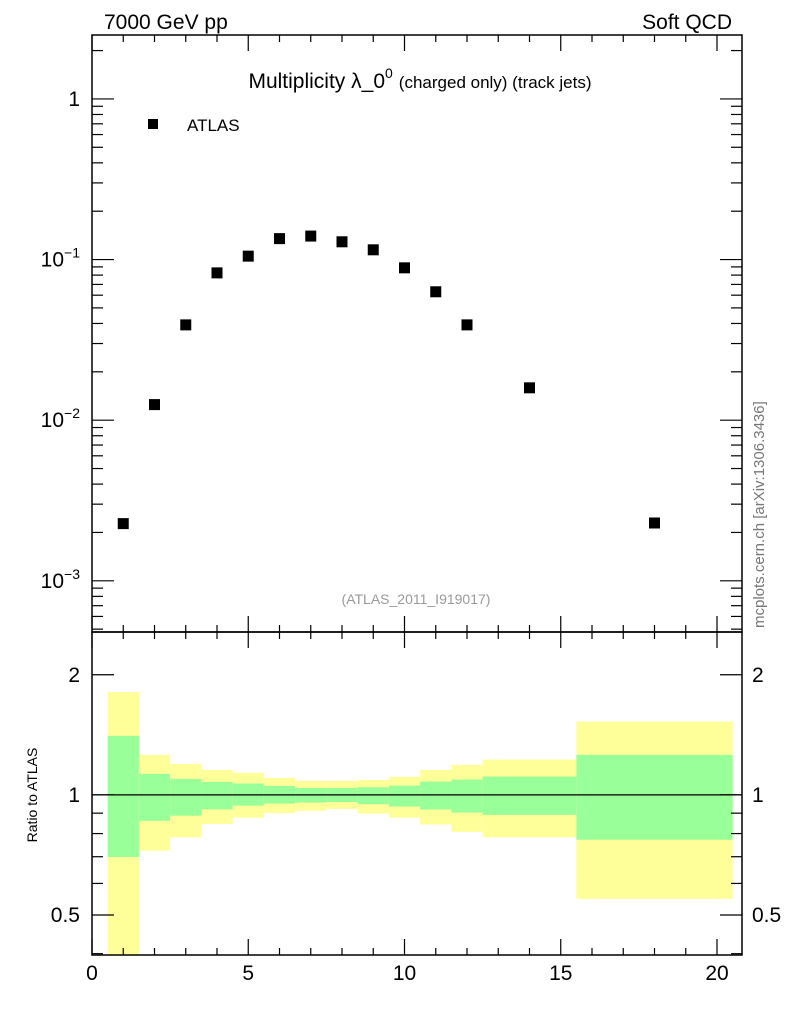  What do you see at coordinates (213, 125) in the screenshot?
I see `legend-label: ATLAS` at bounding box center [213, 125].